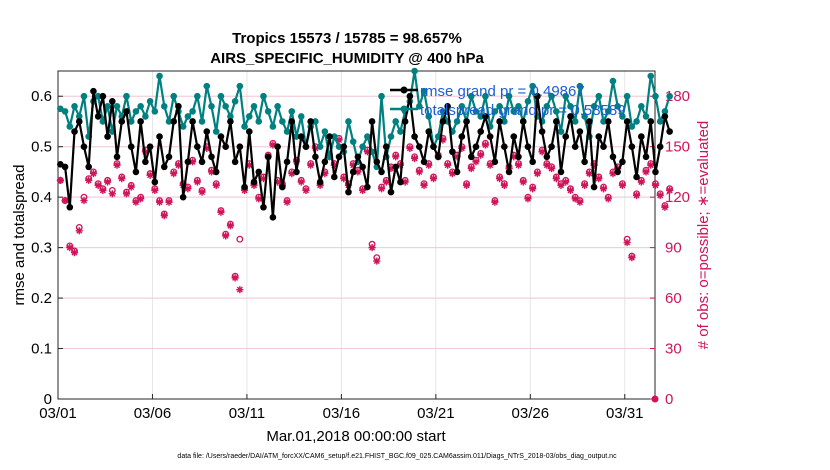 The image size is (830, 470). Describe the element at coordinates (19, 235) in the screenshot. I see `y-axis-label: rmse and totalspread` at that location.